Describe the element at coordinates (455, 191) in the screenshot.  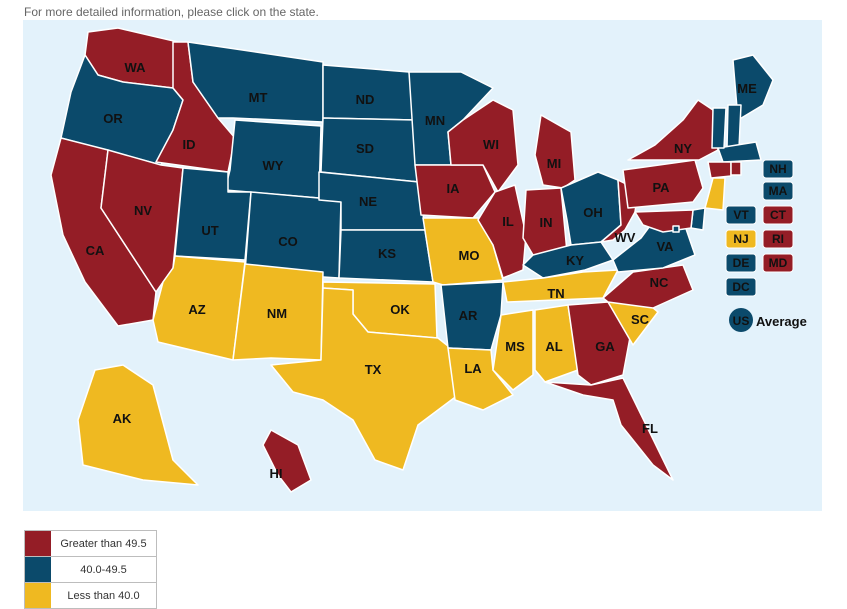
I see `state-ia` at that location.